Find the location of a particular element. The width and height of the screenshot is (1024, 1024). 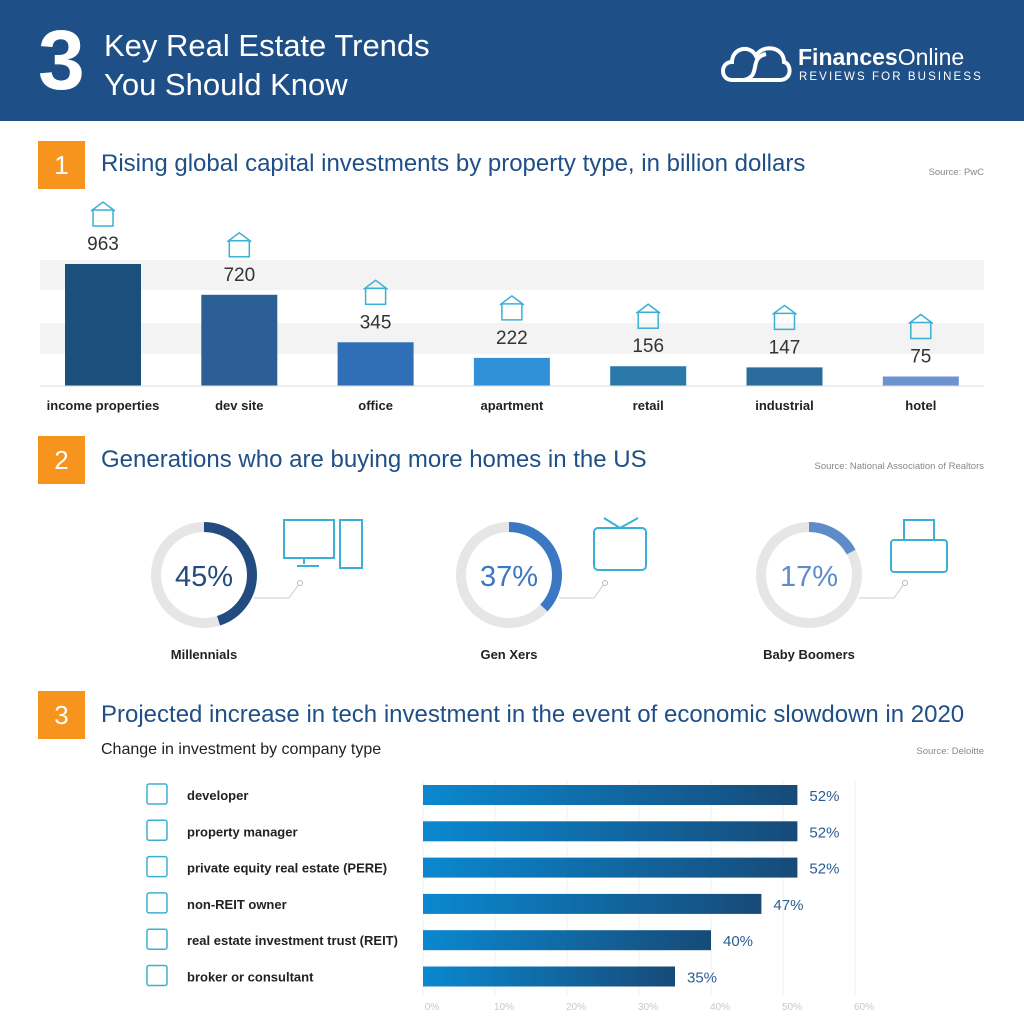

section-3-number: 3 is located at coordinates (61, 715).